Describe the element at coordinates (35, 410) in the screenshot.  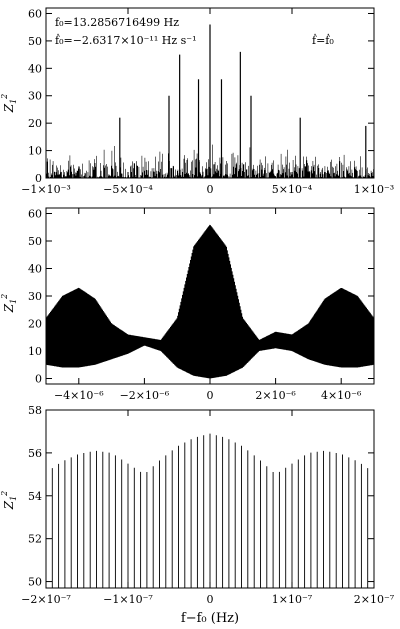
I see `bot-y-tick-label: 58` at that location.